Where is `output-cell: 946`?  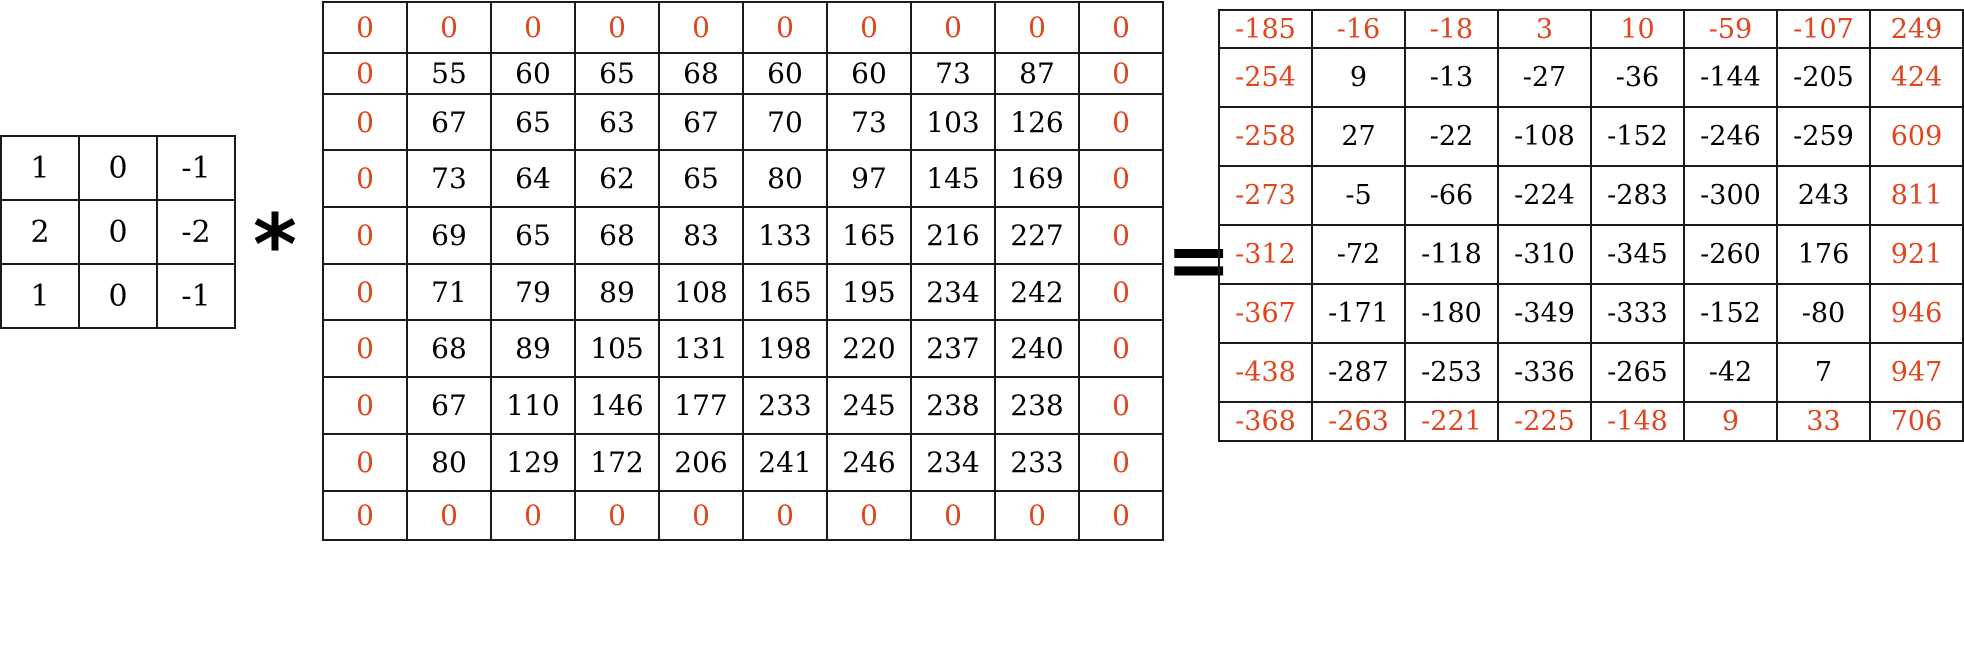 output-cell: 946 is located at coordinates (1916, 313).